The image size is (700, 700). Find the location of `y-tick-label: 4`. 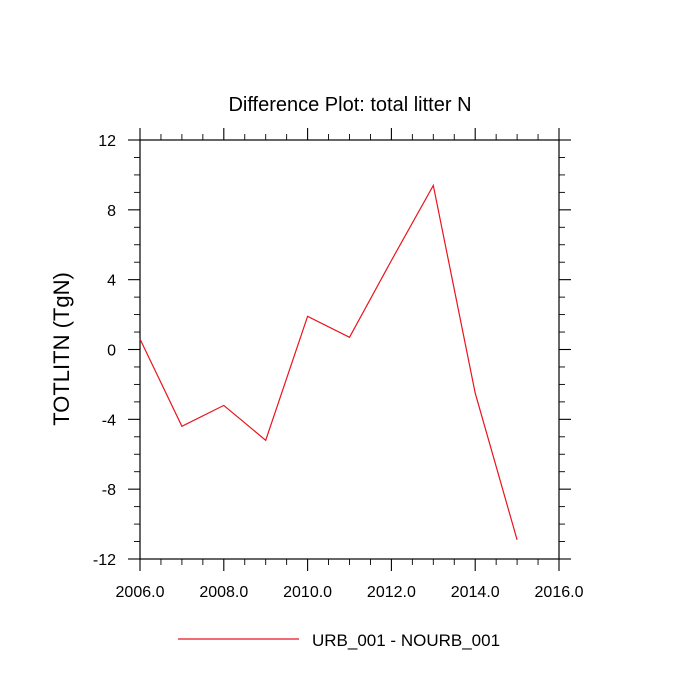

y-tick-label: 4 is located at coordinates (111, 281).